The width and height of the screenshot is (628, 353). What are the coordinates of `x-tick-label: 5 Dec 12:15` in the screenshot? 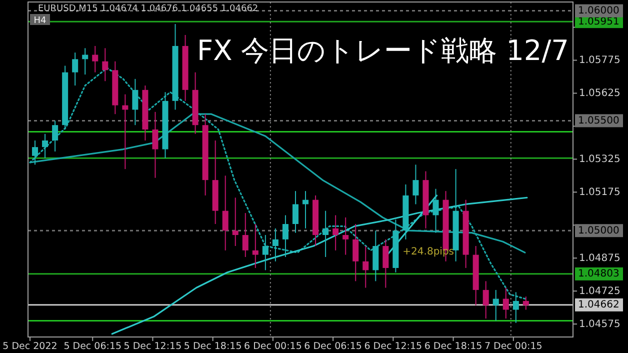 It's located at (153, 346).